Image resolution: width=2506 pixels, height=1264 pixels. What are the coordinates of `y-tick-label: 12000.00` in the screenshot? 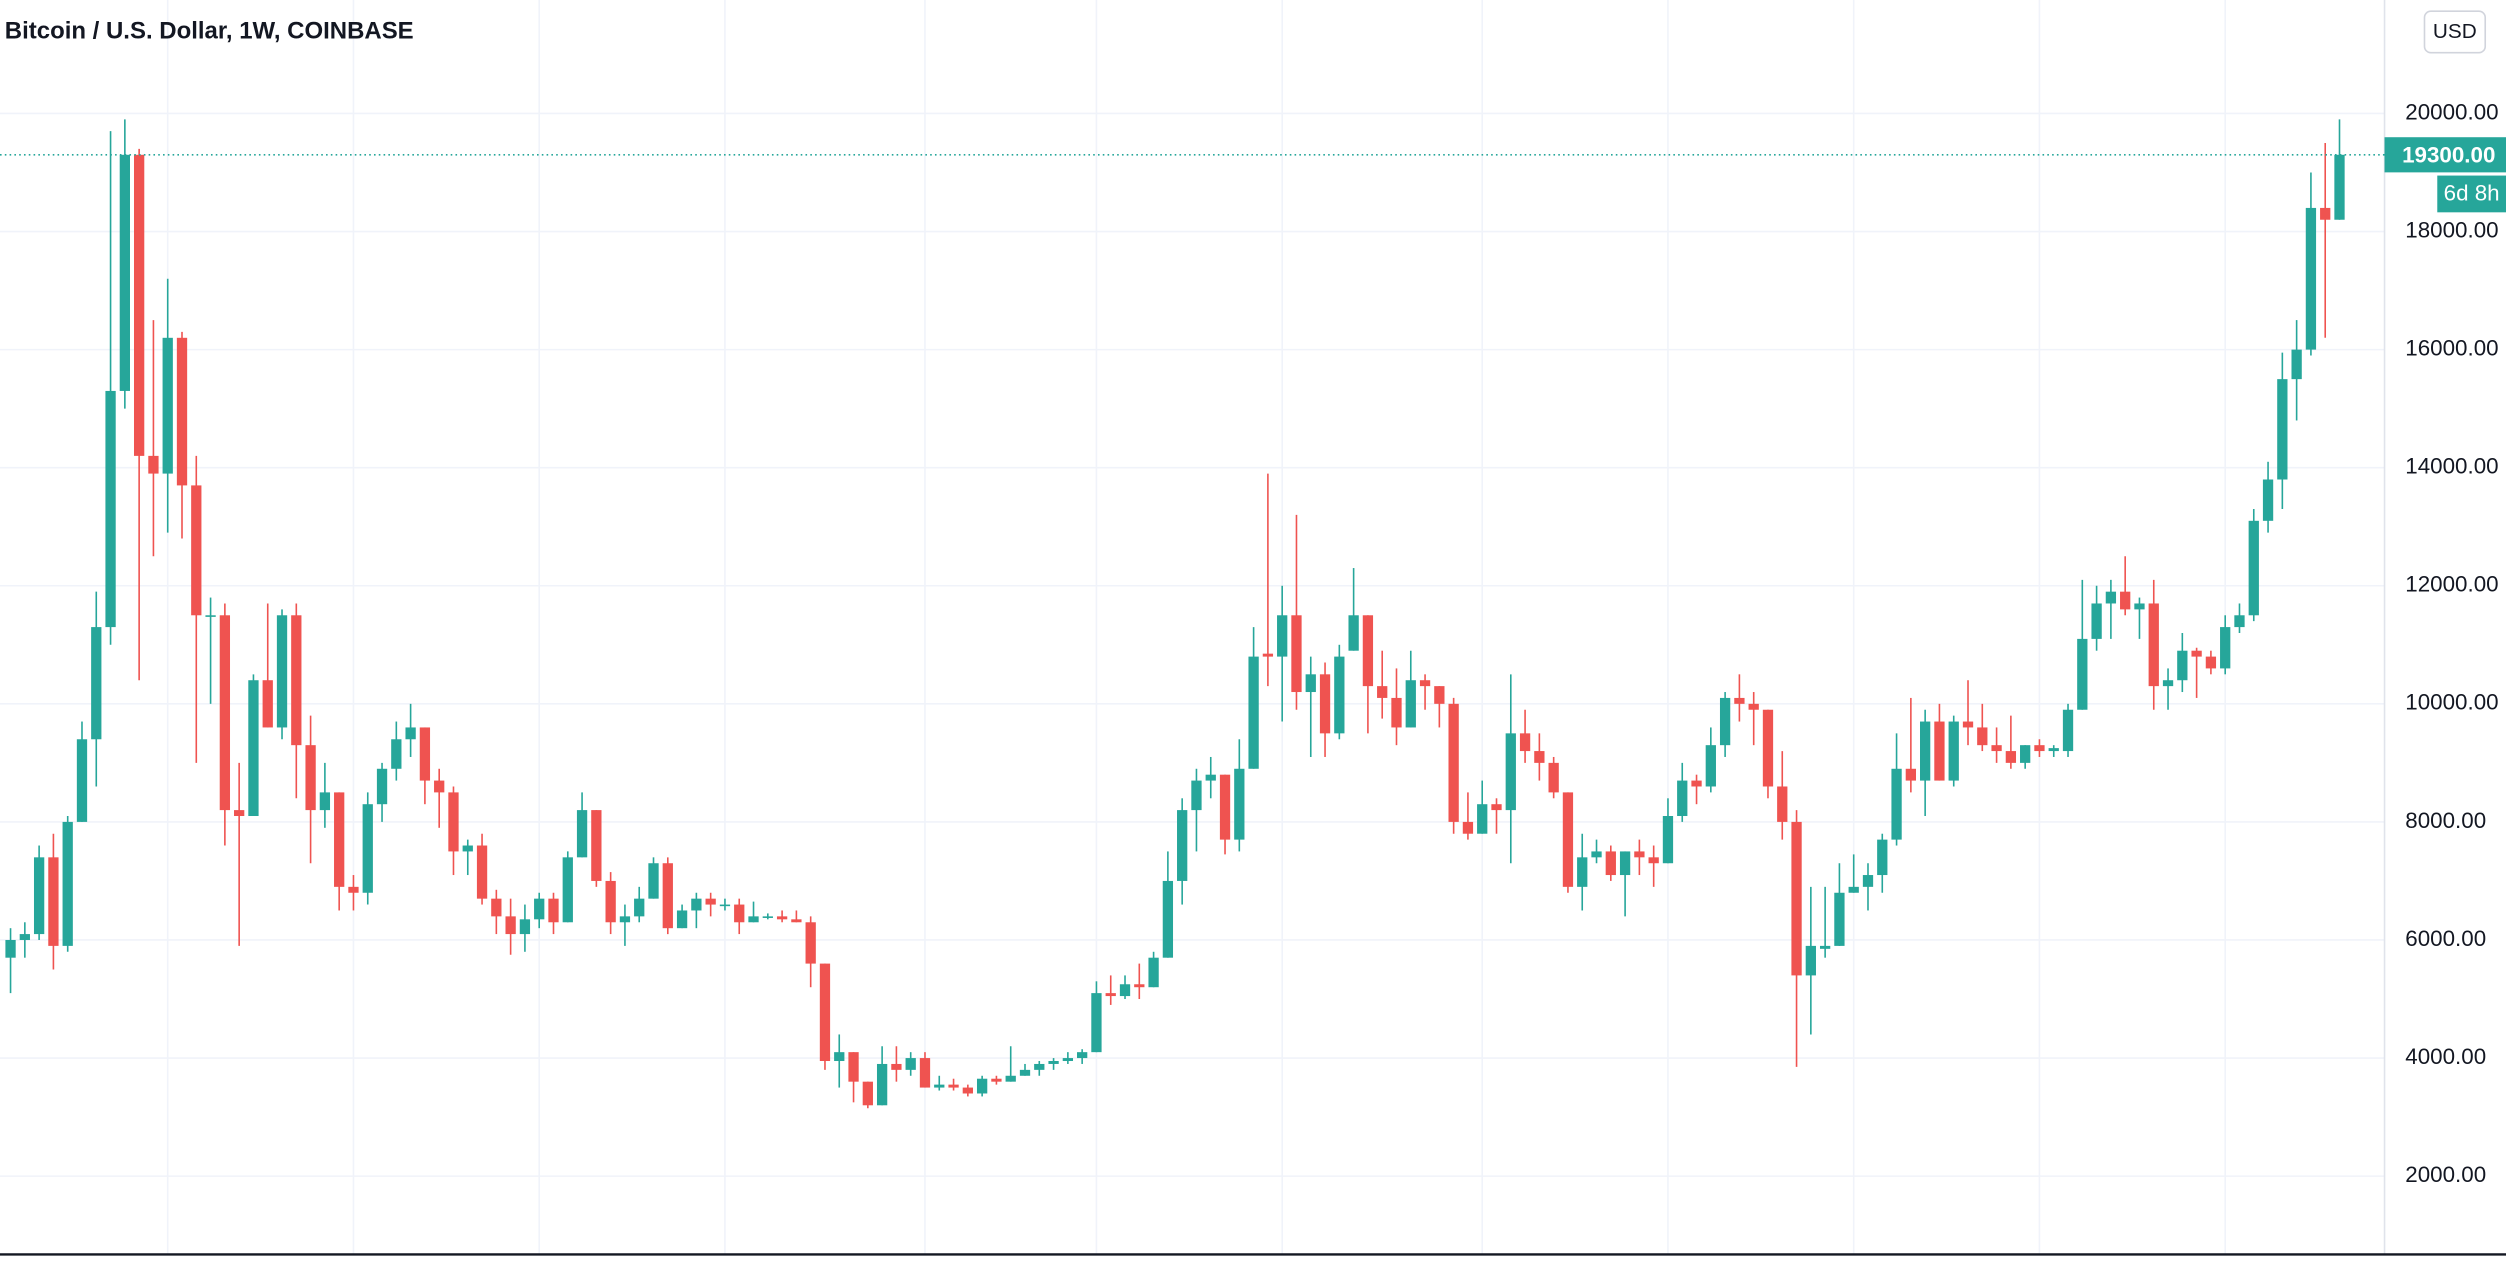 It's located at (2451, 584).